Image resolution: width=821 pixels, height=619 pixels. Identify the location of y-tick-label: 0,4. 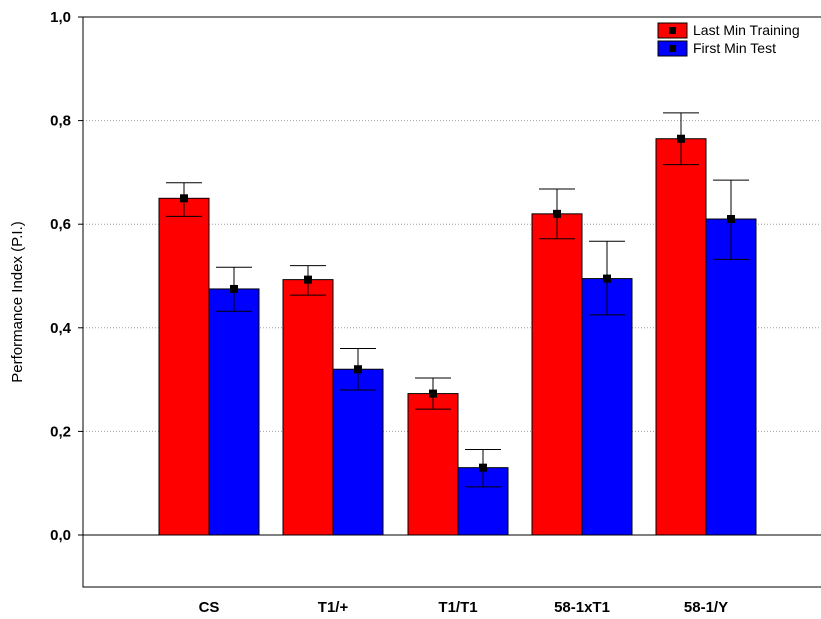
(61, 328).